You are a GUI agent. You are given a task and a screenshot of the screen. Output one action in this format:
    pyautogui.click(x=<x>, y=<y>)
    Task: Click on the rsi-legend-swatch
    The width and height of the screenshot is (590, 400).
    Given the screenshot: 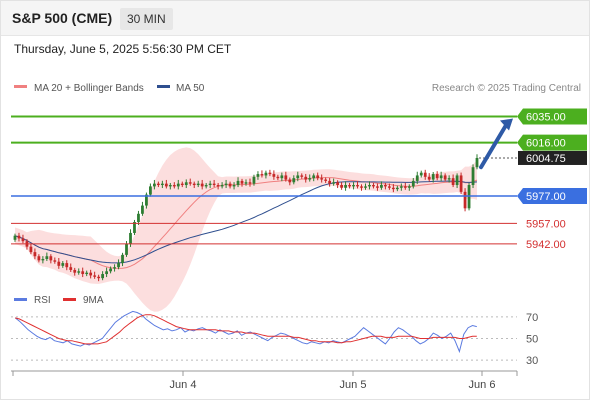 What is the action you would take?
    pyautogui.click(x=20, y=299)
    